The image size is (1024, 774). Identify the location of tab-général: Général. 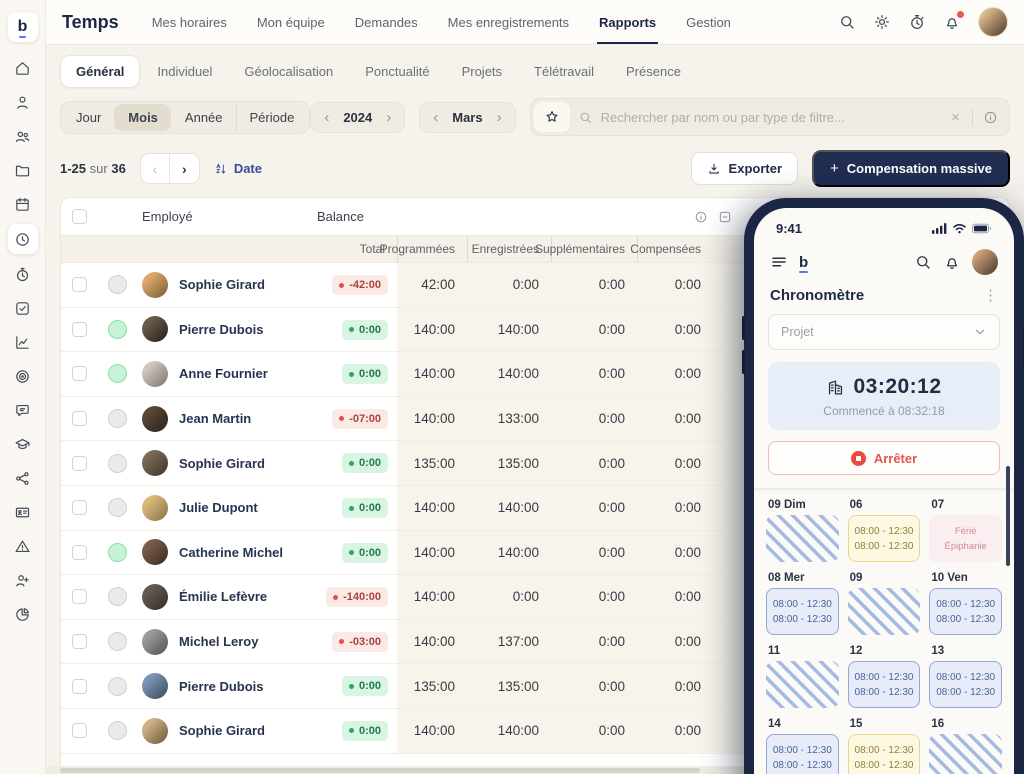
(100, 71).